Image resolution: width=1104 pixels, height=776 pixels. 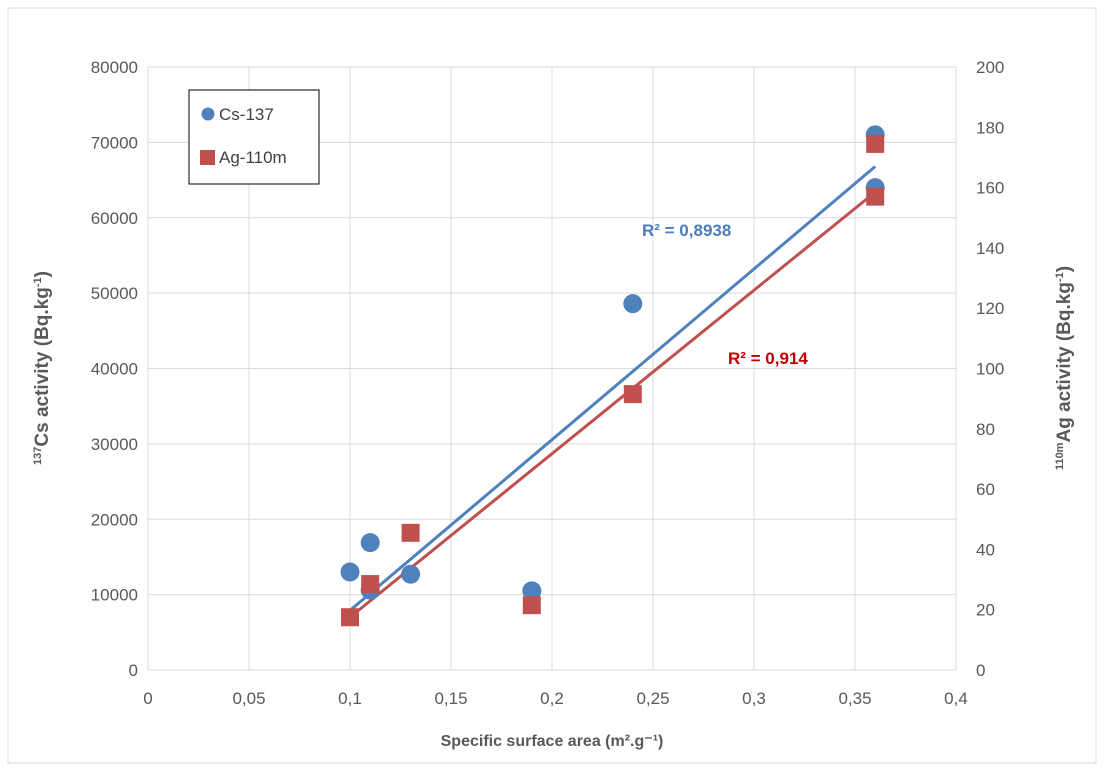 I want to click on x-tick-label: 0,15, so click(x=450, y=698).